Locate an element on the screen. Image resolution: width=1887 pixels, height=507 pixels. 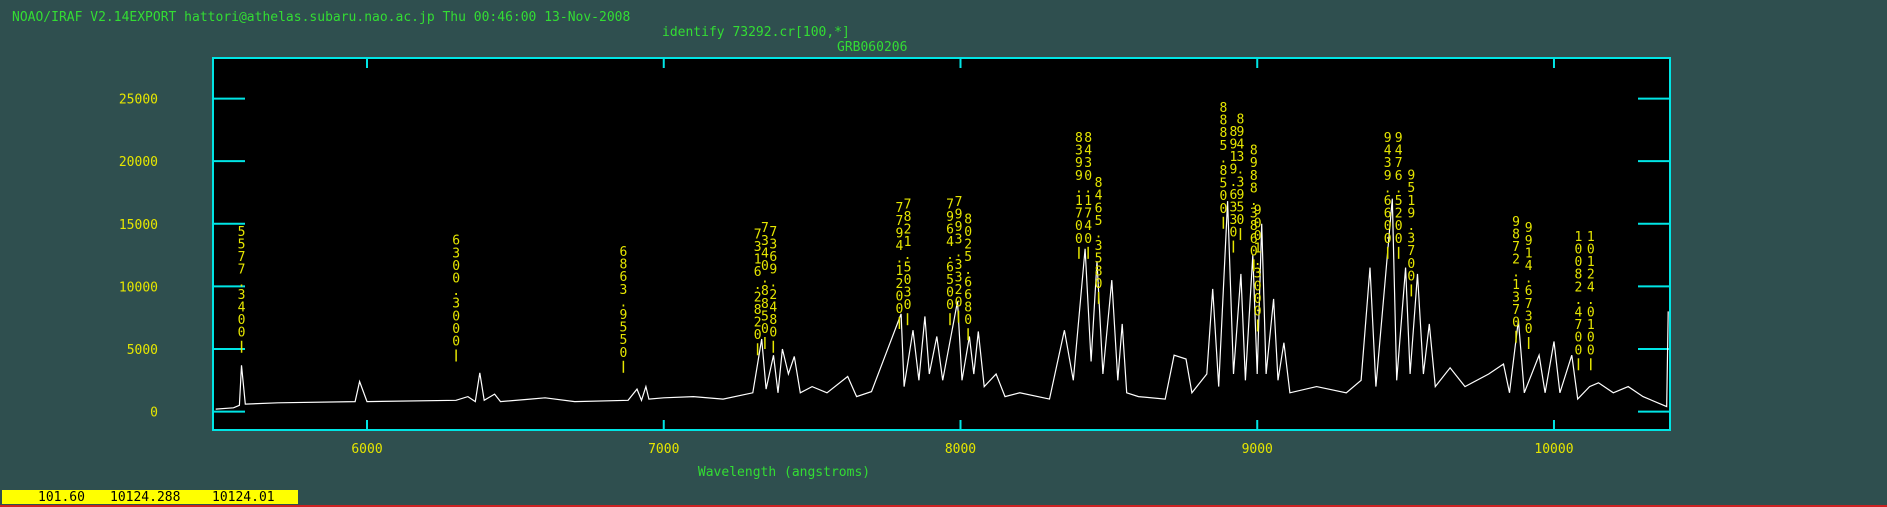
status-field: 101.60 is located at coordinates (61, 497).